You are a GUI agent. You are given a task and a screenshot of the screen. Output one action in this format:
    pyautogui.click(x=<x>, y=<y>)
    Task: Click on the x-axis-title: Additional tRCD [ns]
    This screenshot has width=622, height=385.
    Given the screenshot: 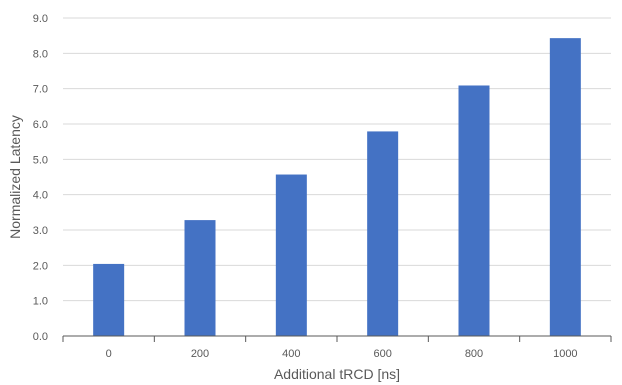 What is the action you would take?
    pyautogui.click(x=337, y=374)
    